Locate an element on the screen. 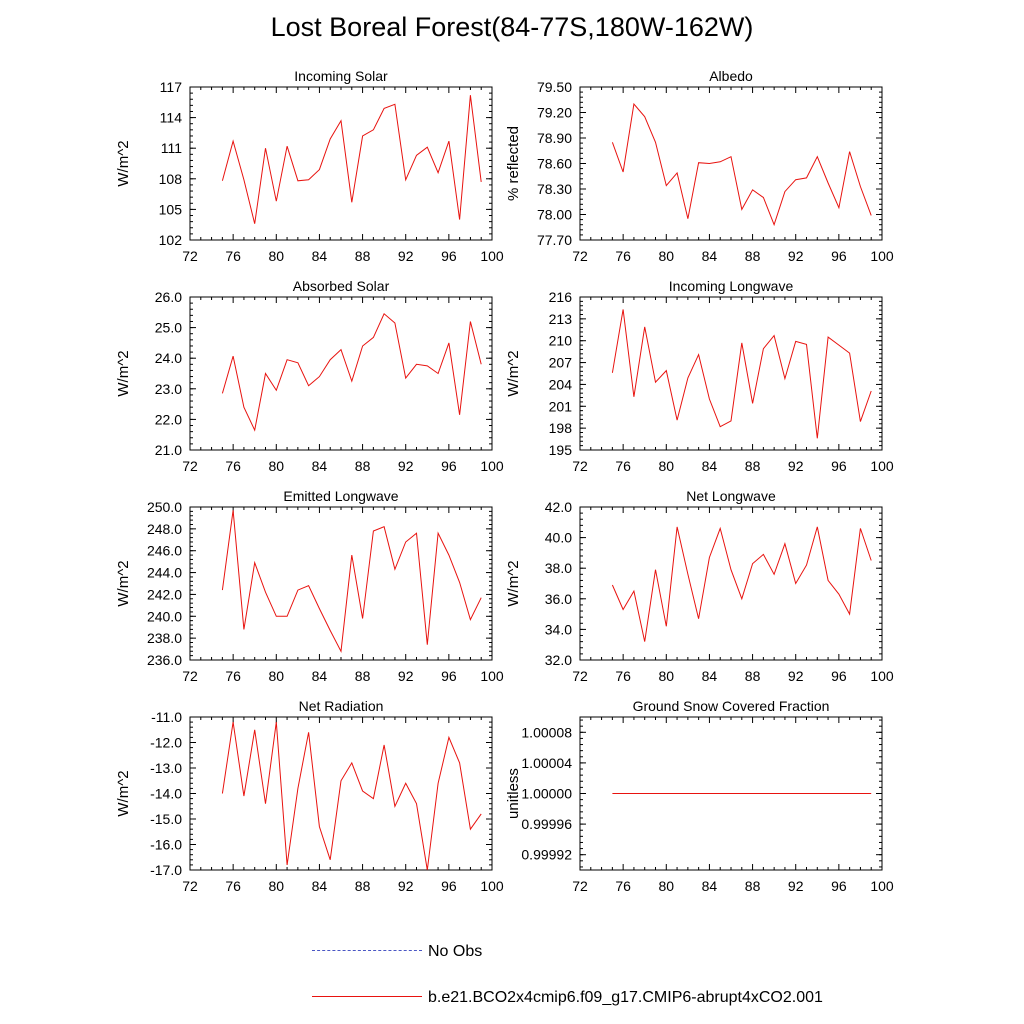 Image resolution: width=1024 pixels, height=1024 pixels. y-tick-label: 240.0 is located at coordinates (164, 616).